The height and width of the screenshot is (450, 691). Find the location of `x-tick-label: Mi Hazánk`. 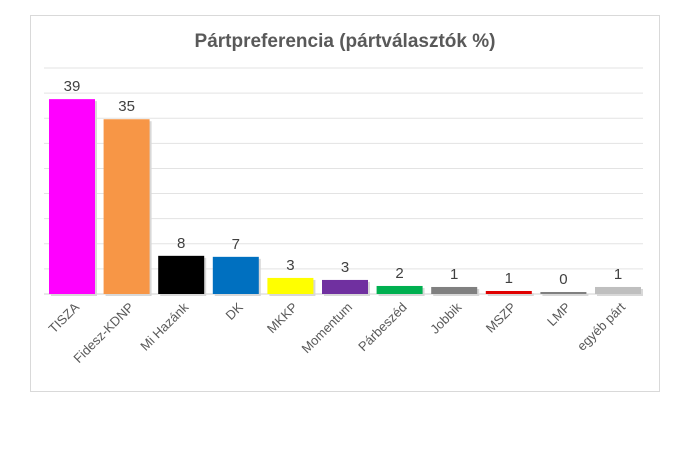

x-tick-label: Mi Hazánk is located at coordinates (164, 326).